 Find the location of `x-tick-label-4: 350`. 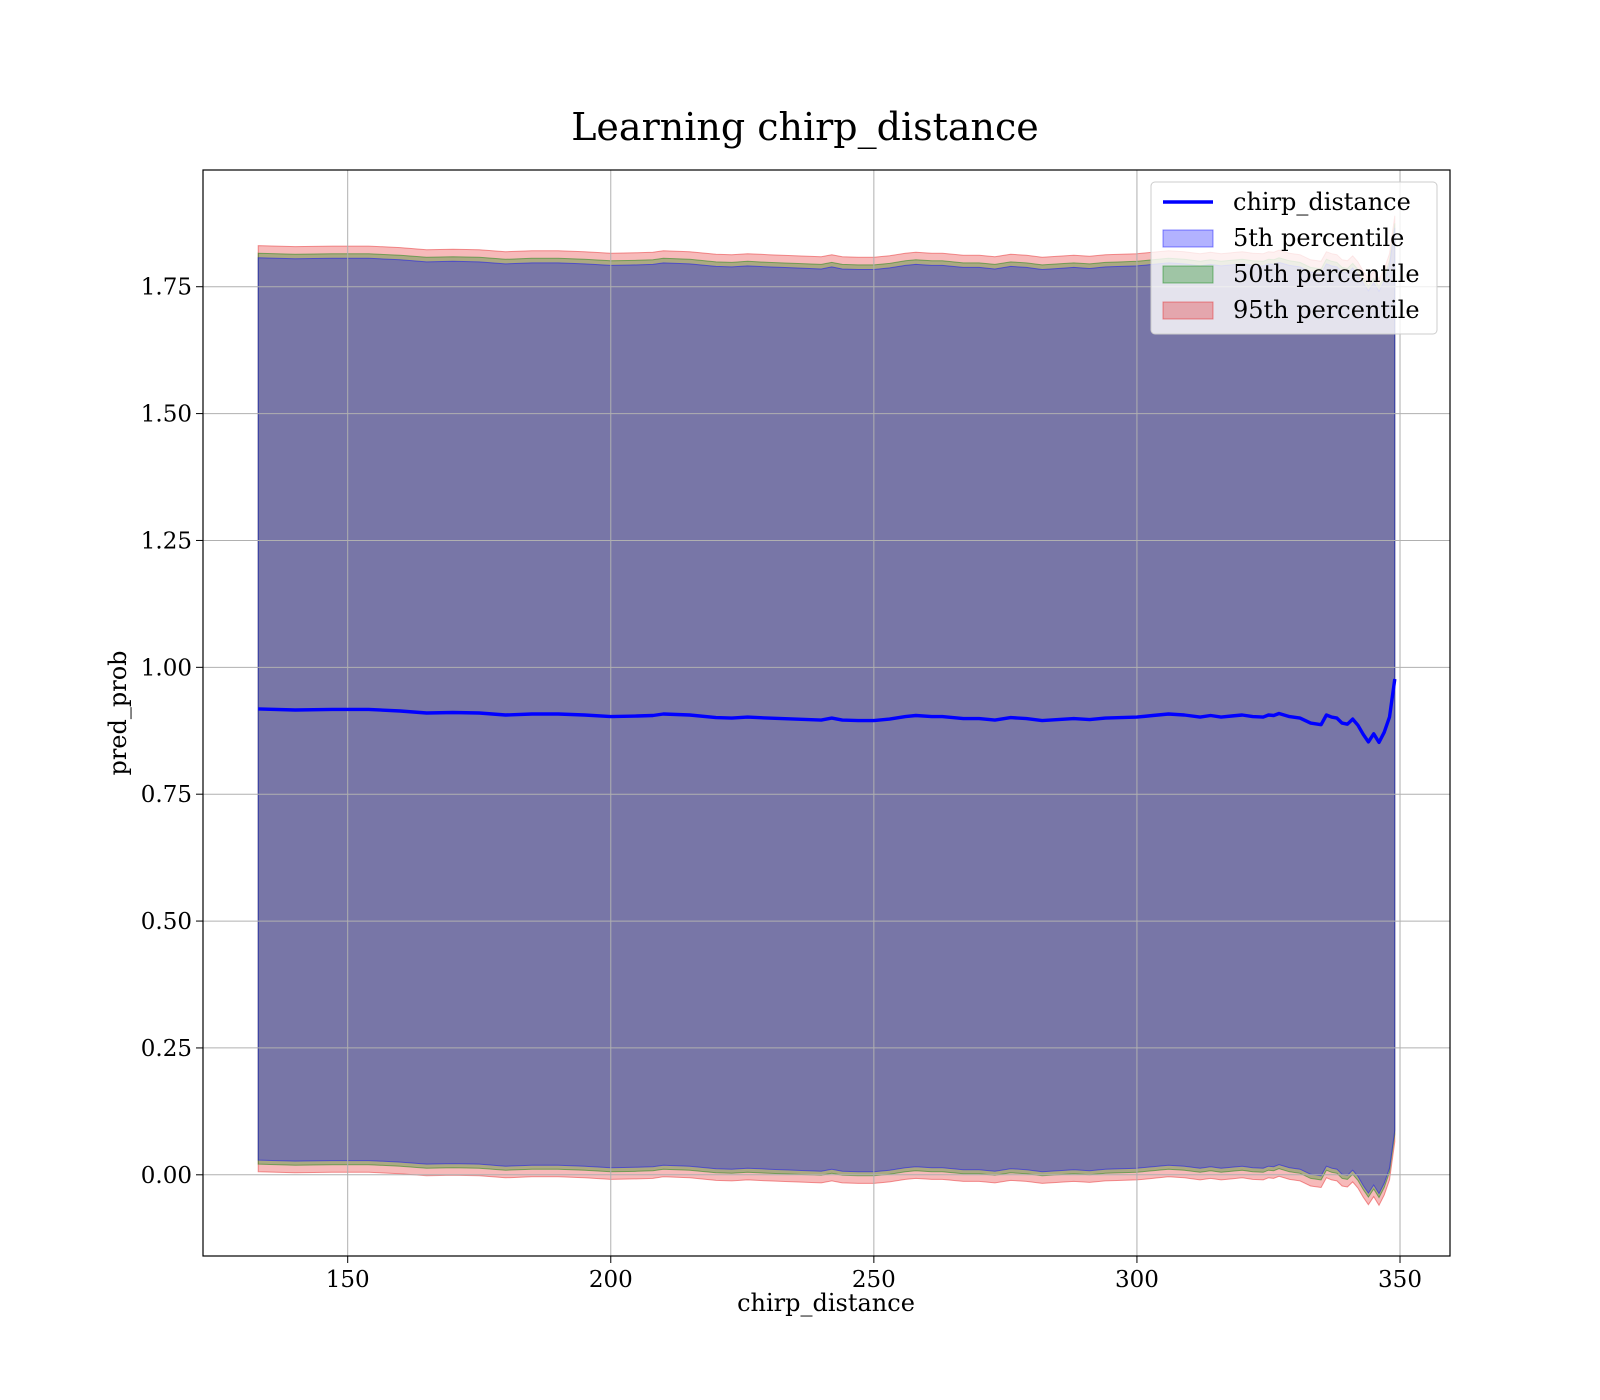

x-tick-label-4: 350 is located at coordinates (1400, 1280).